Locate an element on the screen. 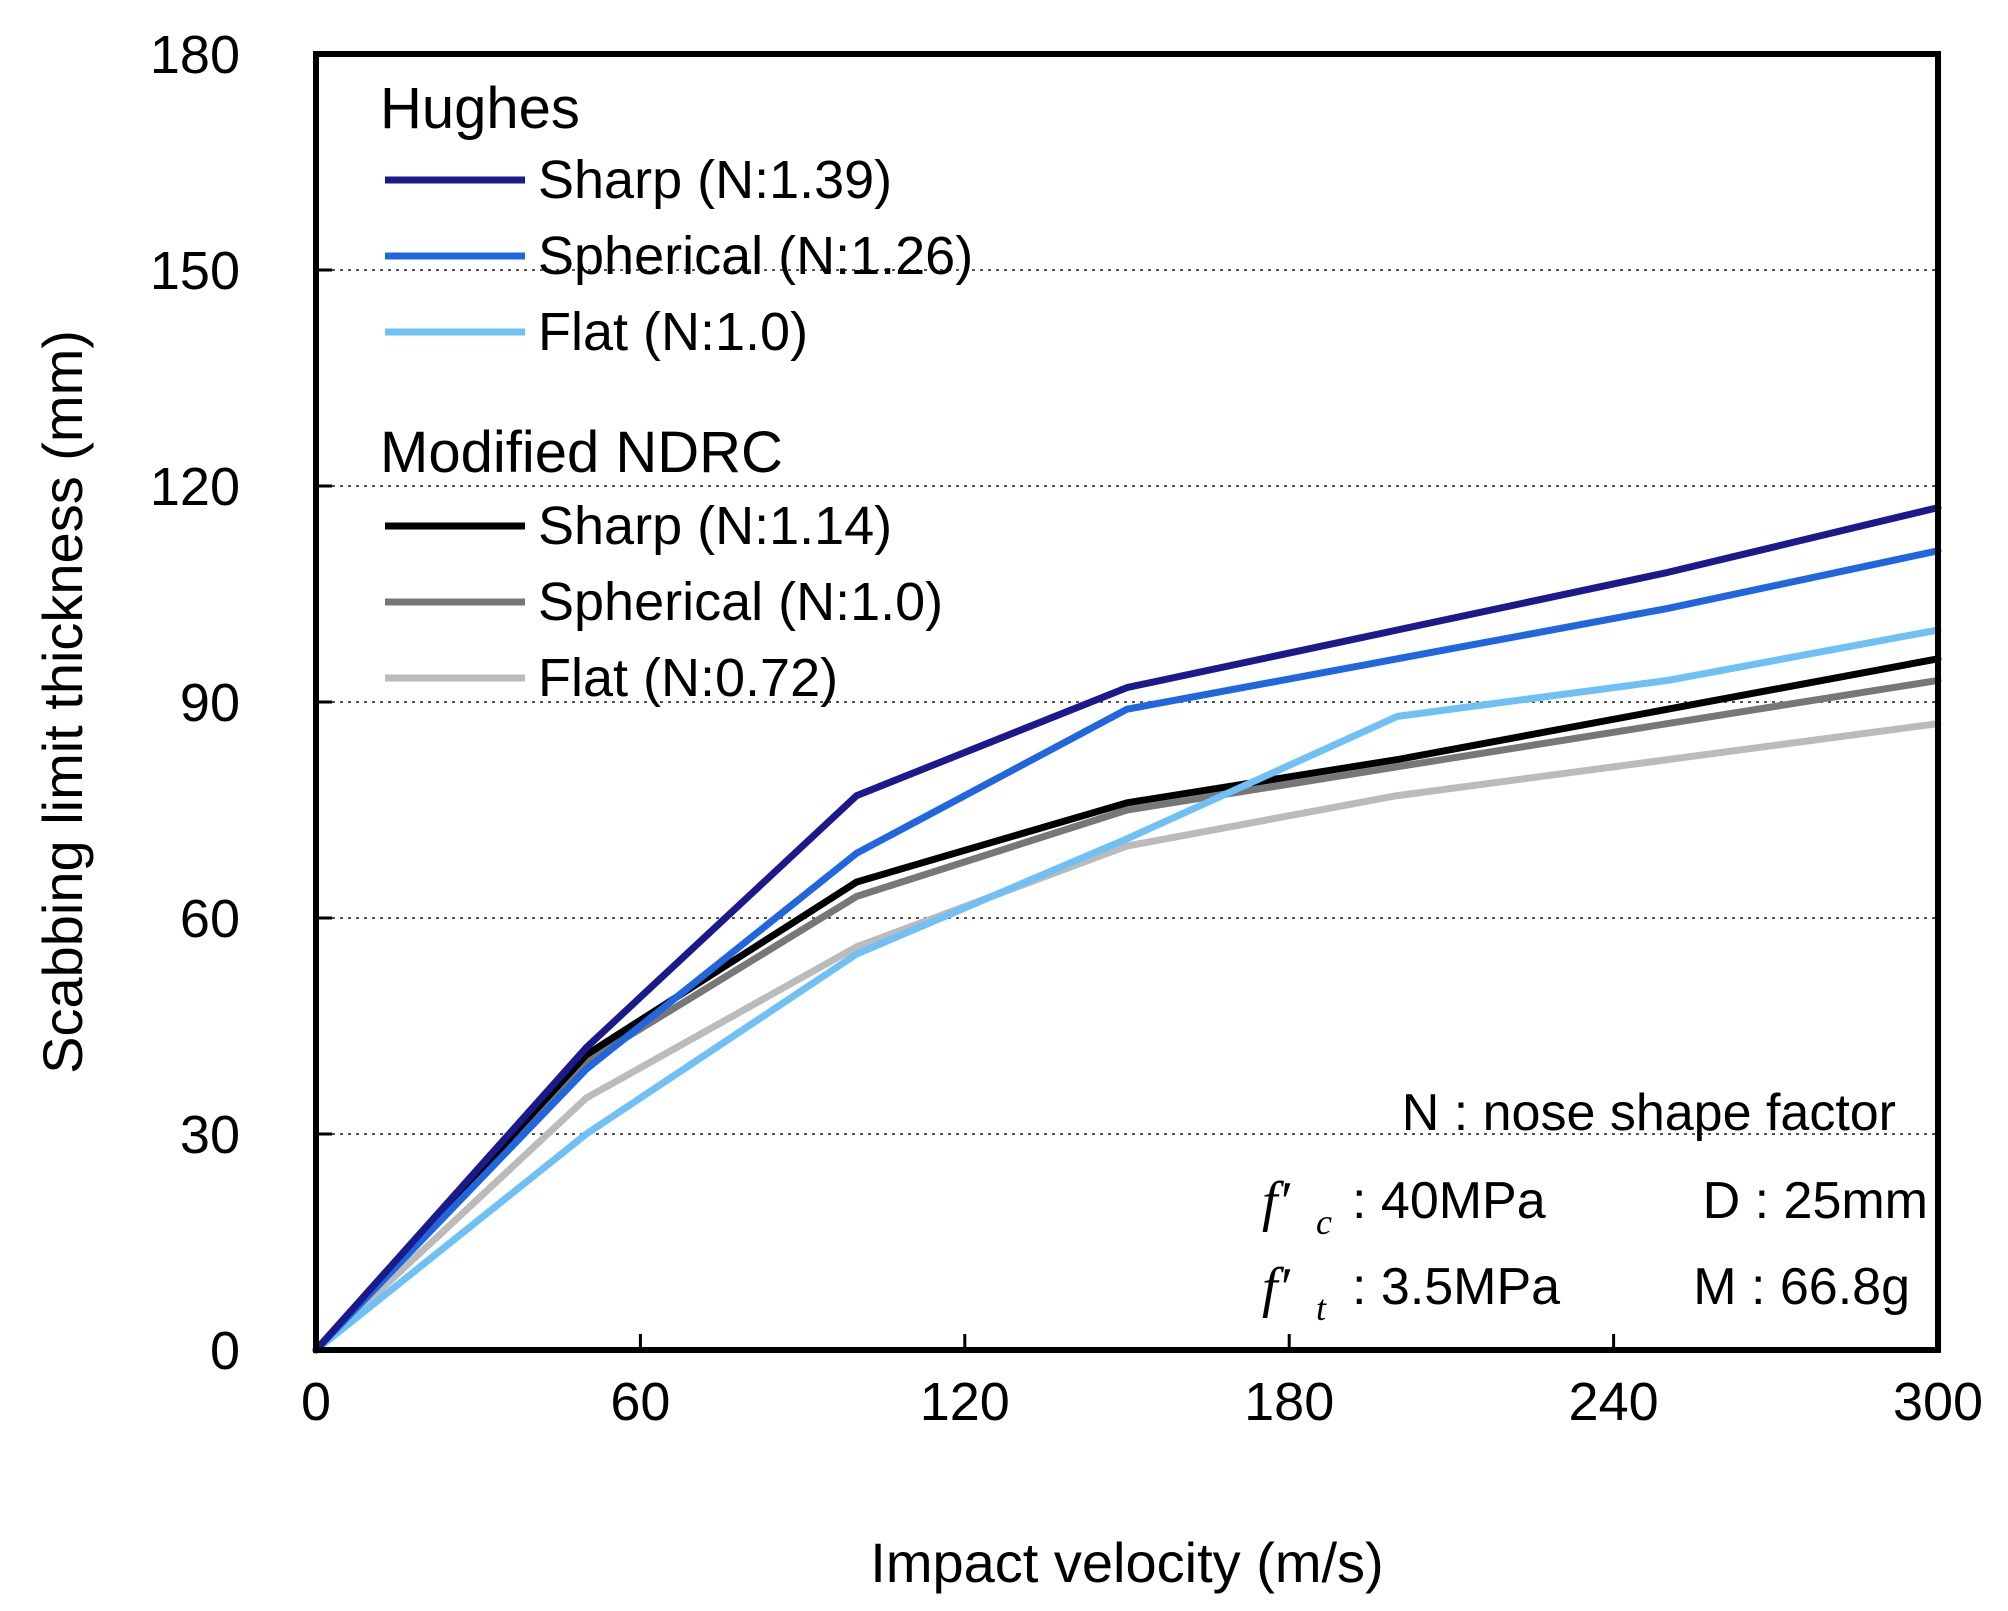 The height and width of the screenshot is (1611, 2008). y-tick-label-90: 90 is located at coordinates (210, 703).